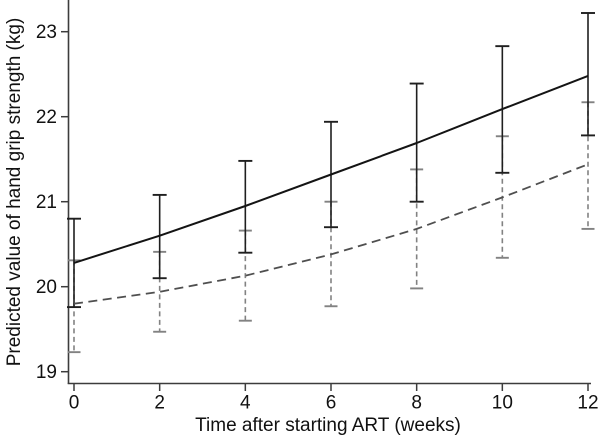 Image resolution: width=600 pixels, height=441 pixels. What do you see at coordinates (331, 403) in the screenshot?
I see `x-tick-label: 6` at bounding box center [331, 403].